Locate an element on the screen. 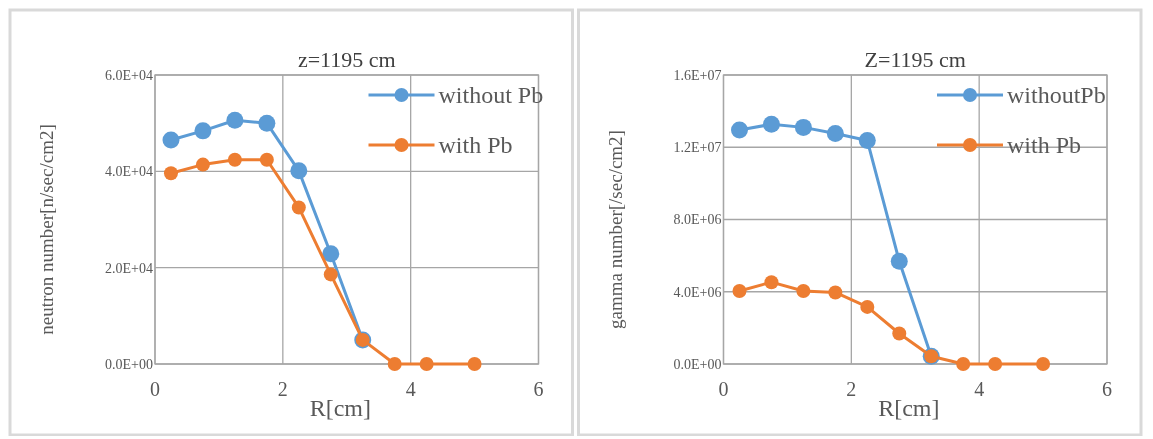  y-axis-title: gamma number[/sec/cm2] is located at coordinates (615, 229).